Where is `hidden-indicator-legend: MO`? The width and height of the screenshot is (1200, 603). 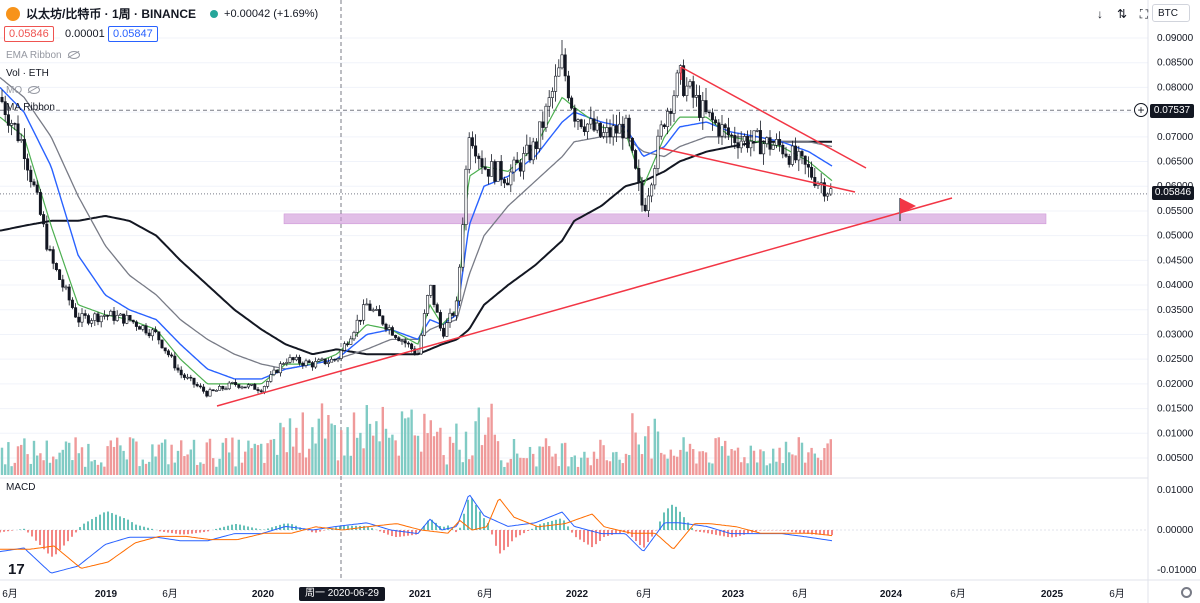
hidden-indicator-legend: MO is located at coordinates (23, 90).